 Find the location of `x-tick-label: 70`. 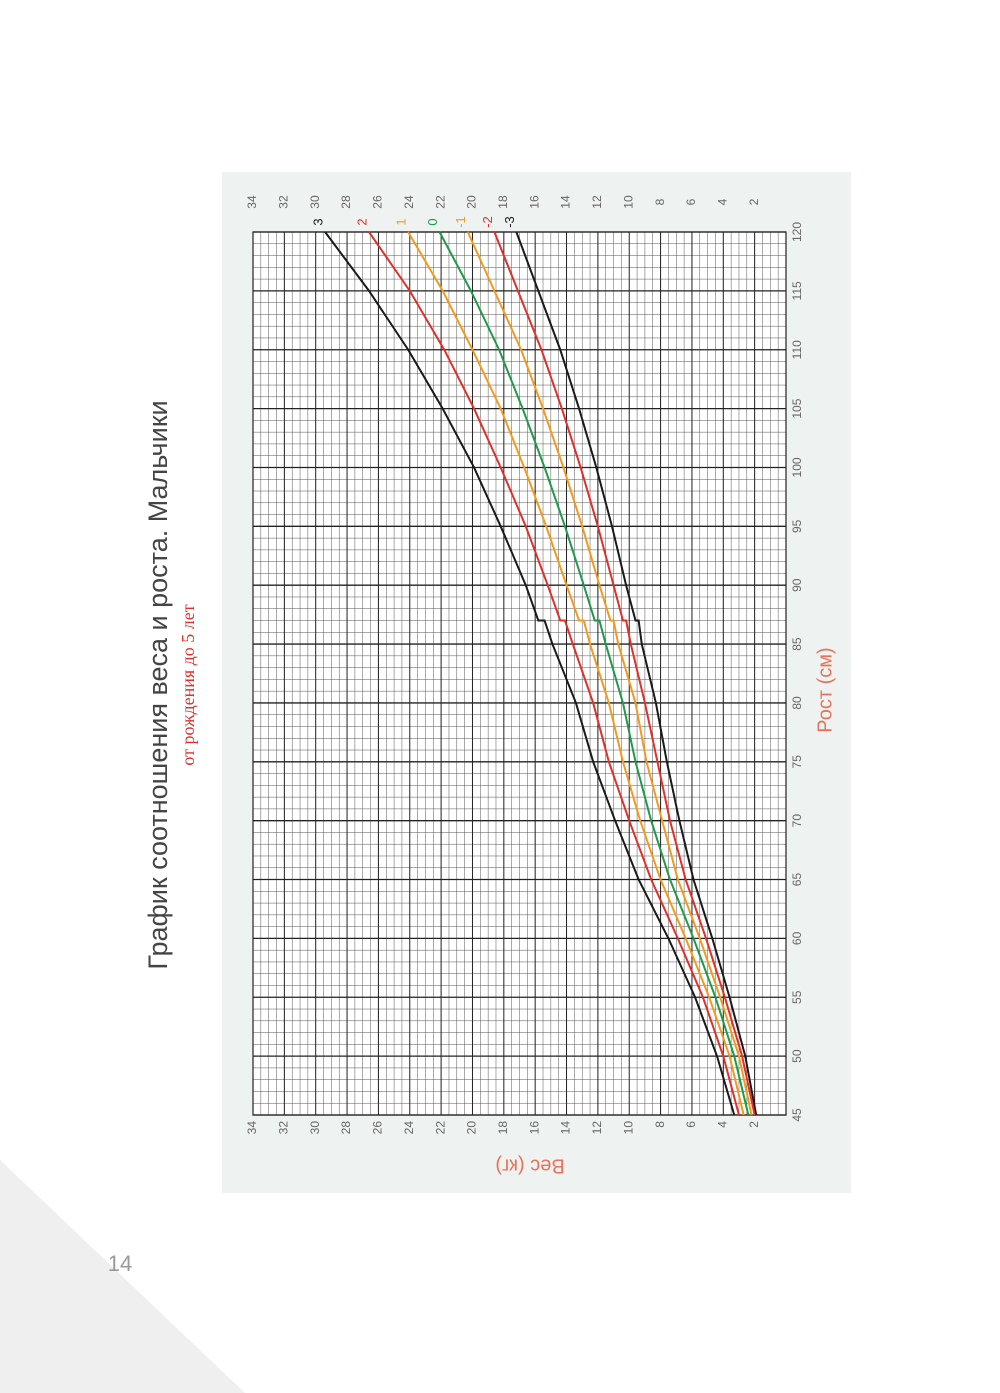

x-tick-label: 70 is located at coordinates (797, 821).